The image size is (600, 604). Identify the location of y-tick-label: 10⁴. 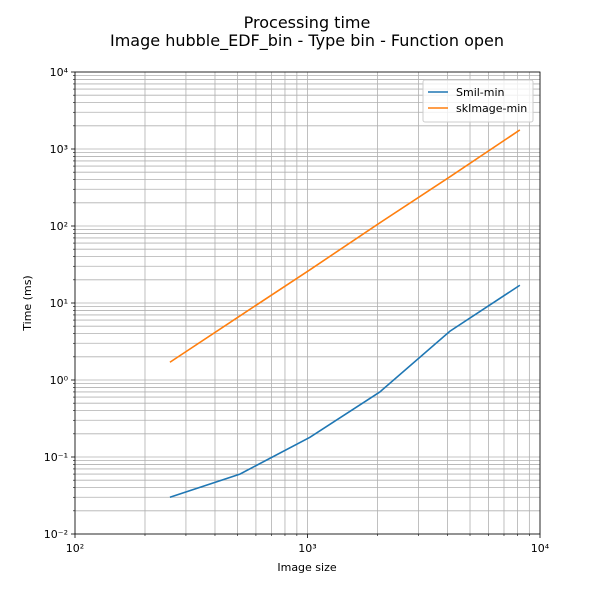
(59, 72).